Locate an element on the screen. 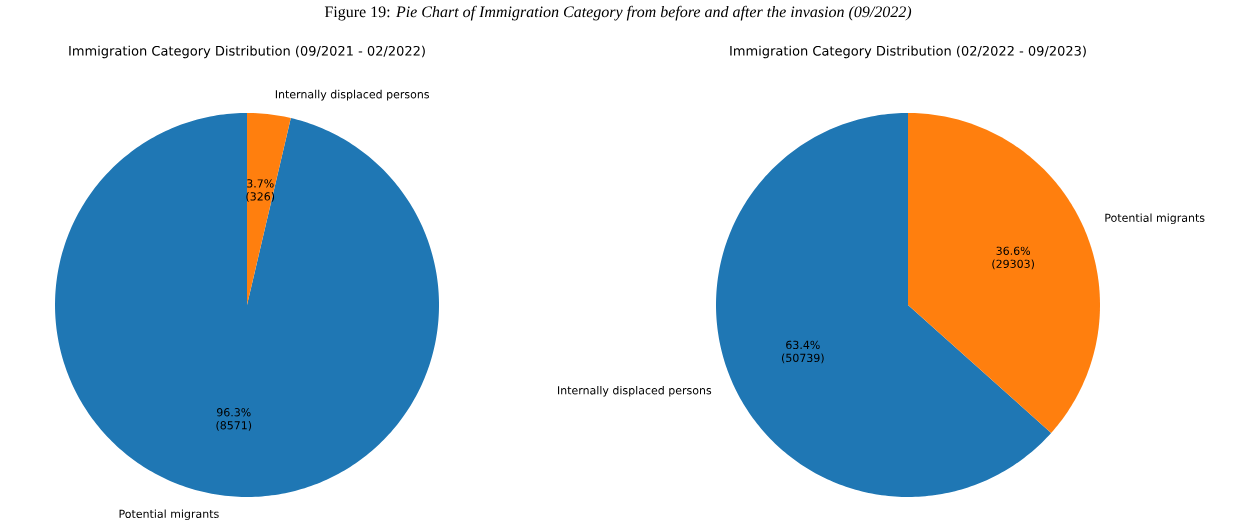 The image size is (1237, 527). chart-title: Immigration Category Distribution (09/2021 - 02/2022) is located at coordinates (247, 52).